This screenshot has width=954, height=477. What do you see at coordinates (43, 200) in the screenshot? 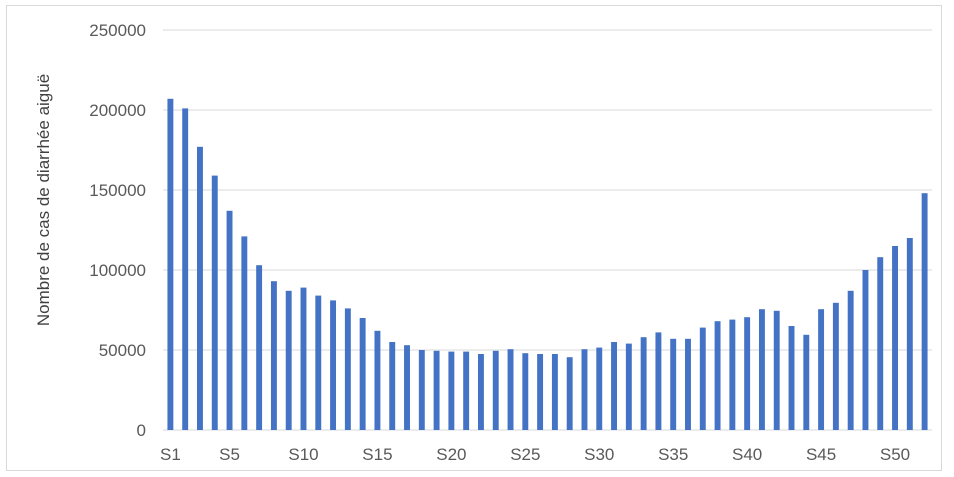
I see `y-axis-label: Nombre de cas de diarrhée aiguë` at bounding box center [43, 200].